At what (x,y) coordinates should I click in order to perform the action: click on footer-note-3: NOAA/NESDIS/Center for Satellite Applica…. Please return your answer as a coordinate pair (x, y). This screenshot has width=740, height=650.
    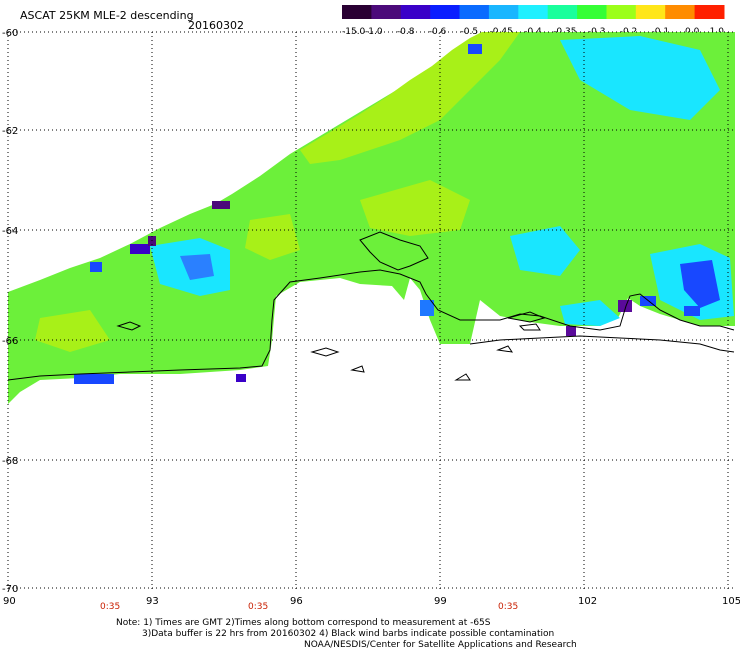
    Looking at the image, I should click on (440, 645).